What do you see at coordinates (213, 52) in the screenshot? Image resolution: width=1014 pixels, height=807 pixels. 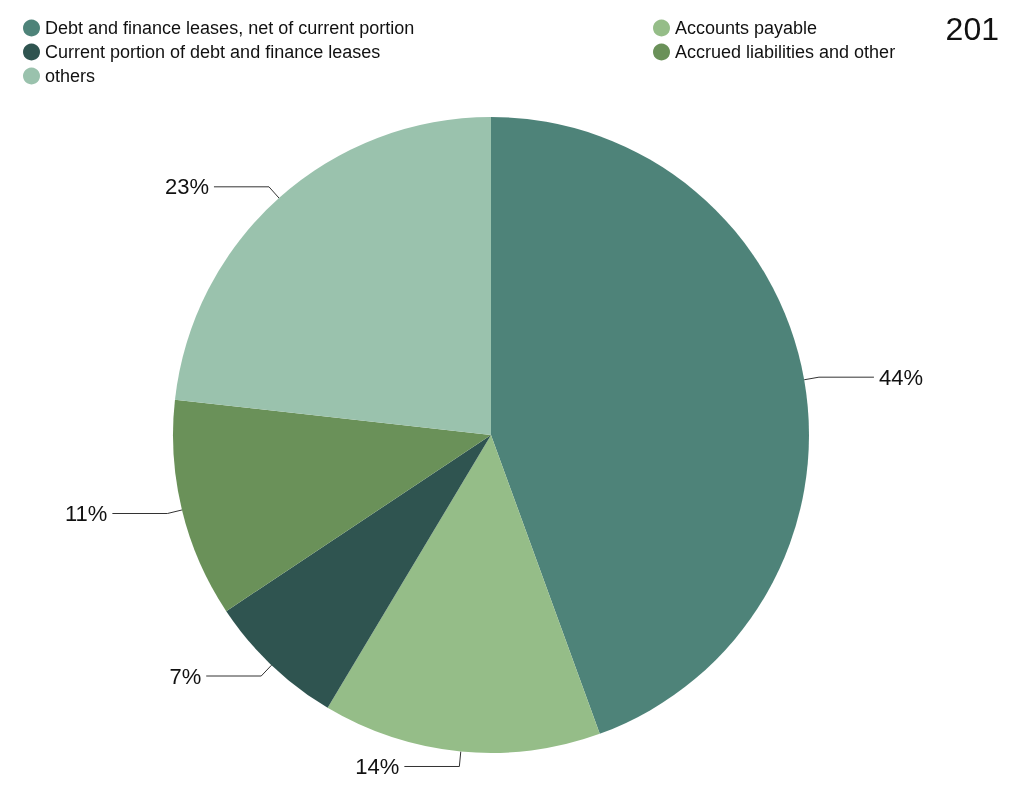 I see `legend-label: Current portion of debt and finance leases` at bounding box center [213, 52].